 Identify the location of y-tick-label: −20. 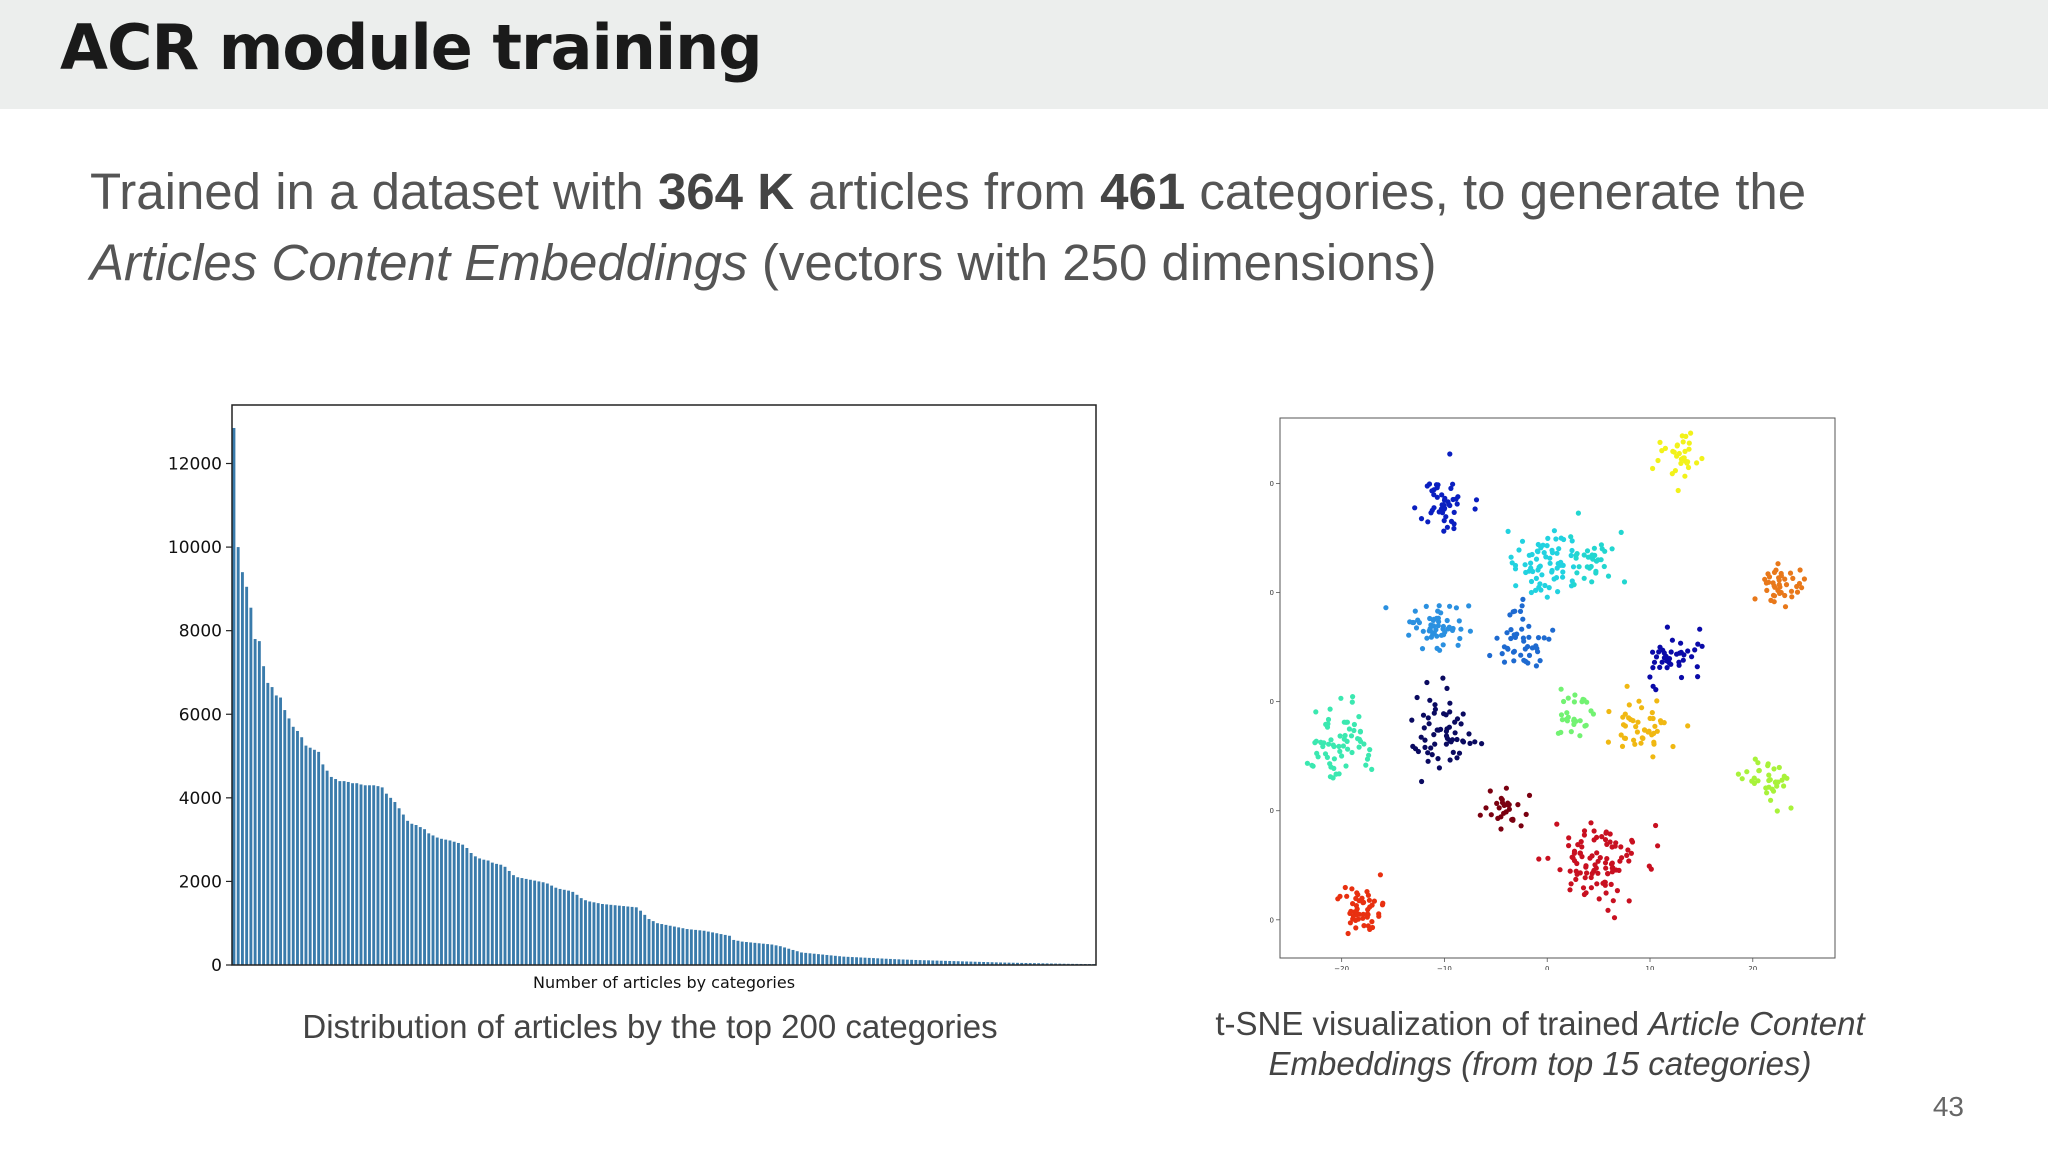
(1272, 920).